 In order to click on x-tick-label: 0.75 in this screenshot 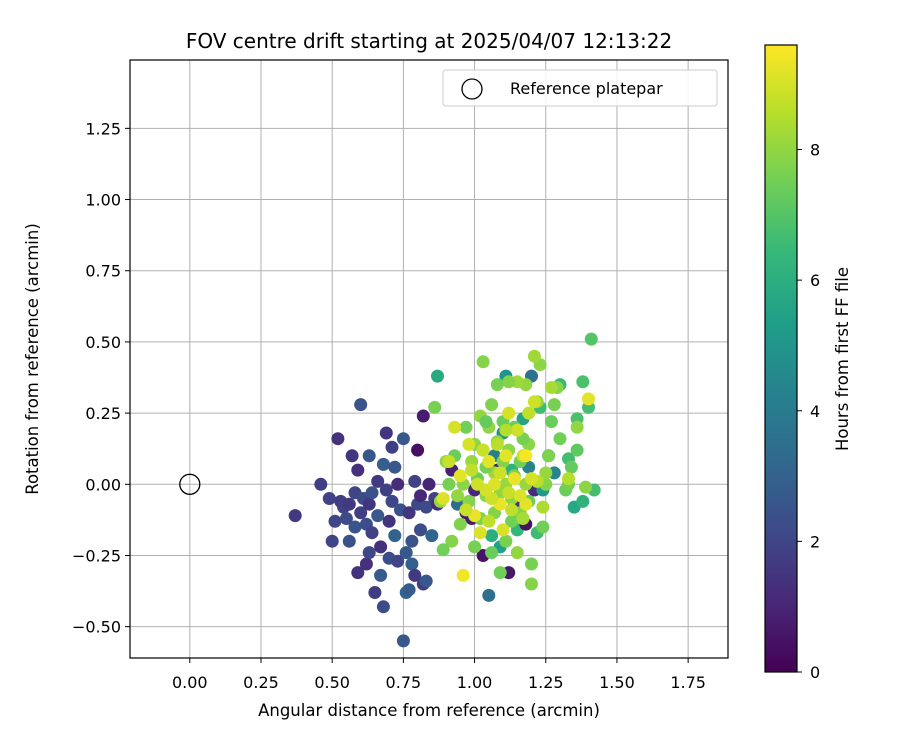, I will do `click(404, 682)`.